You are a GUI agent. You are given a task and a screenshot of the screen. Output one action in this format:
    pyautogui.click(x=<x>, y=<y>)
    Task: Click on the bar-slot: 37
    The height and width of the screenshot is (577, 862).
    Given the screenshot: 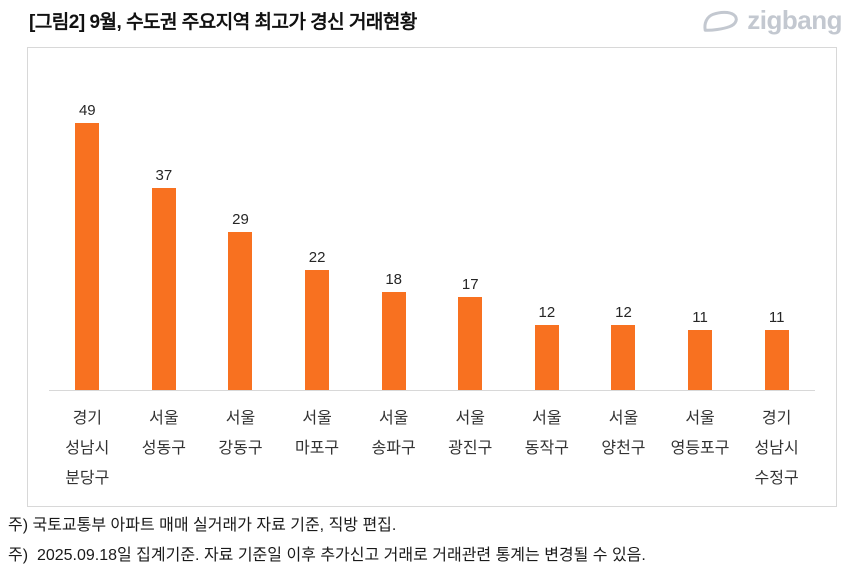 What is the action you would take?
    pyautogui.click(x=164, y=219)
    